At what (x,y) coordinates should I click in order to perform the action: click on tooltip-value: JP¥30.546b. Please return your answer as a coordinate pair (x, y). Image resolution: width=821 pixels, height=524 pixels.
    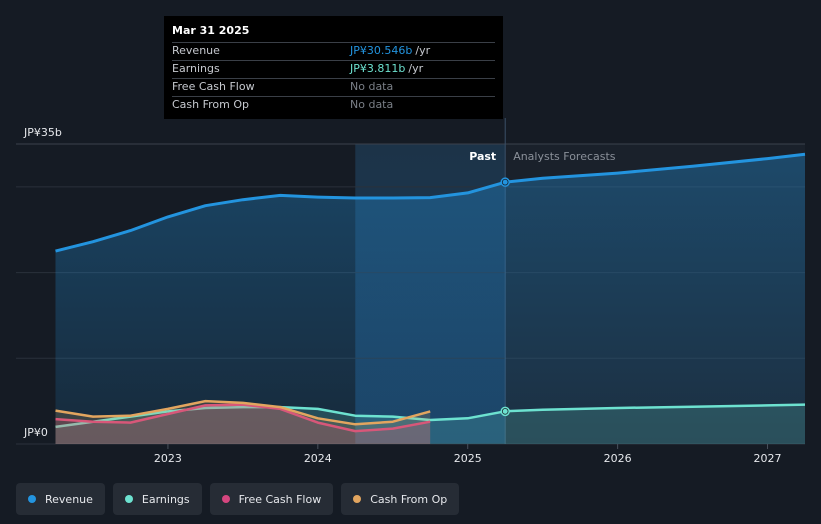
    Looking at the image, I should click on (381, 50).